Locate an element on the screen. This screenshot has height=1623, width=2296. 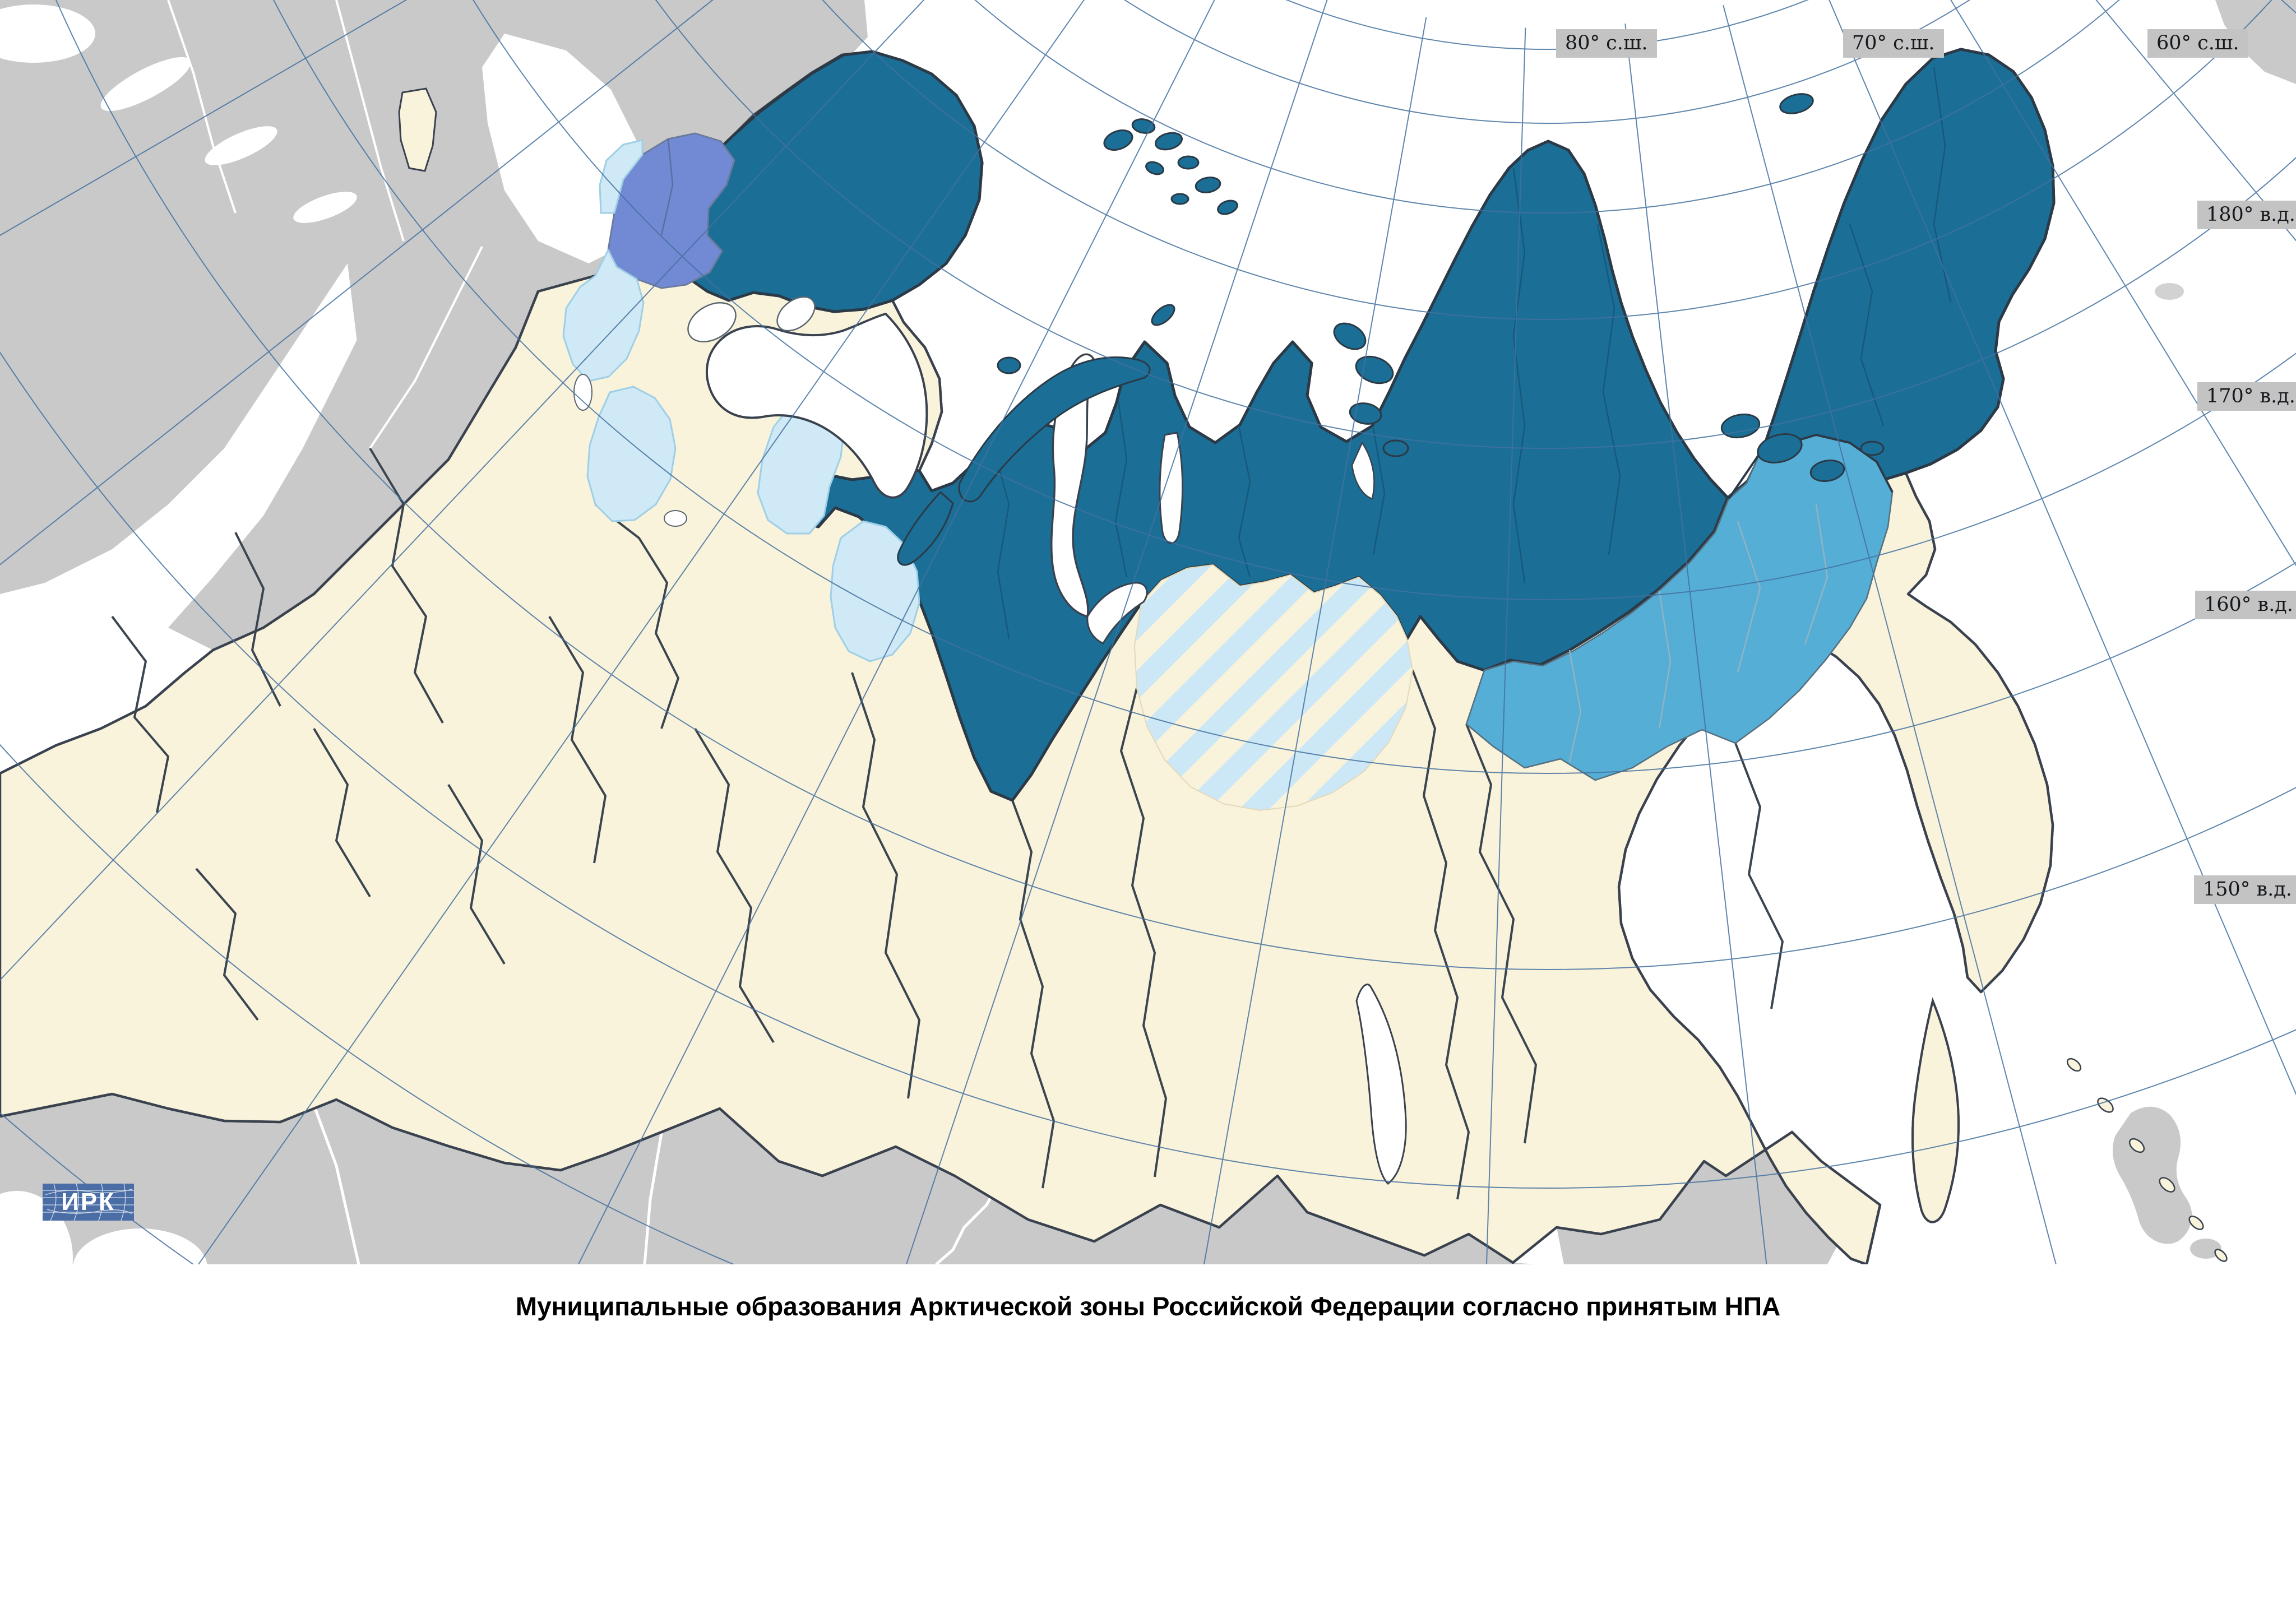
country-borders is located at coordinates (325, 224).